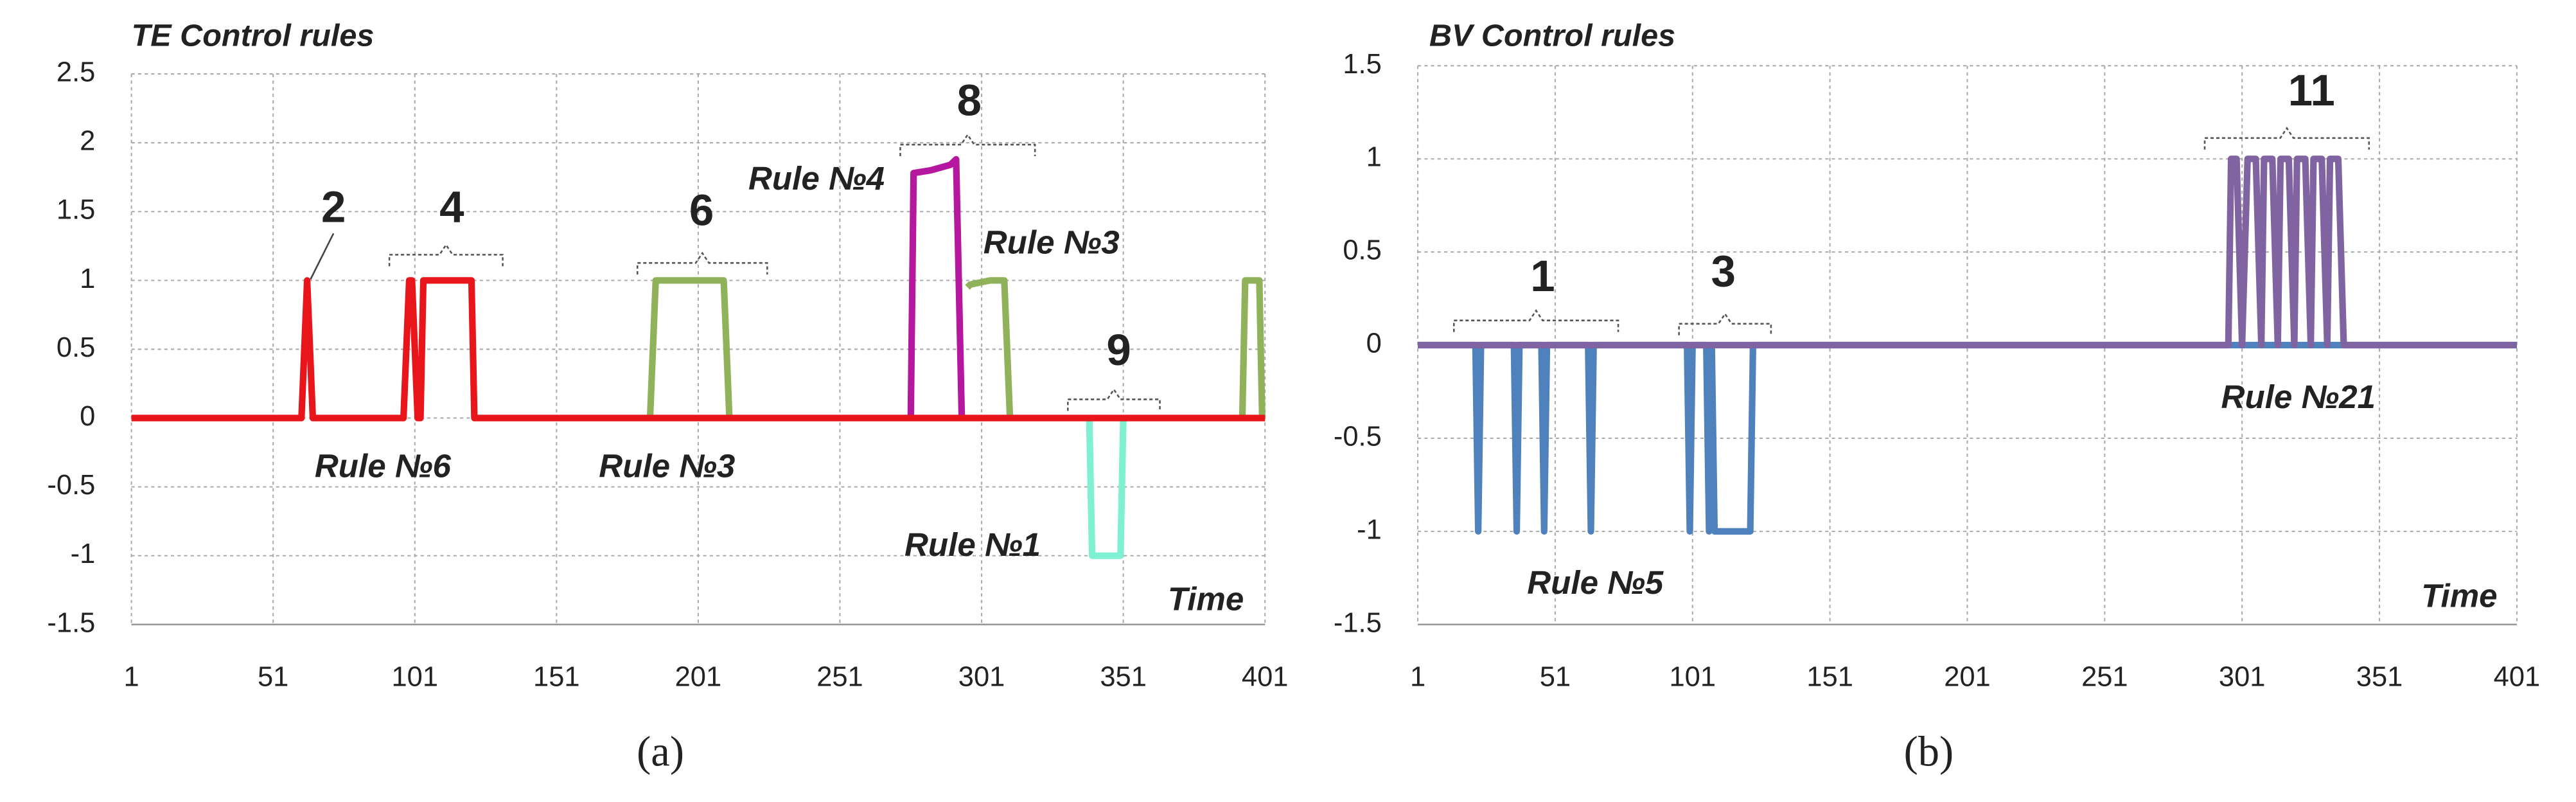 The image size is (2576, 802). What do you see at coordinates (1596, 582) in the screenshot?
I see `annotation: Rule №5` at bounding box center [1596, 582].